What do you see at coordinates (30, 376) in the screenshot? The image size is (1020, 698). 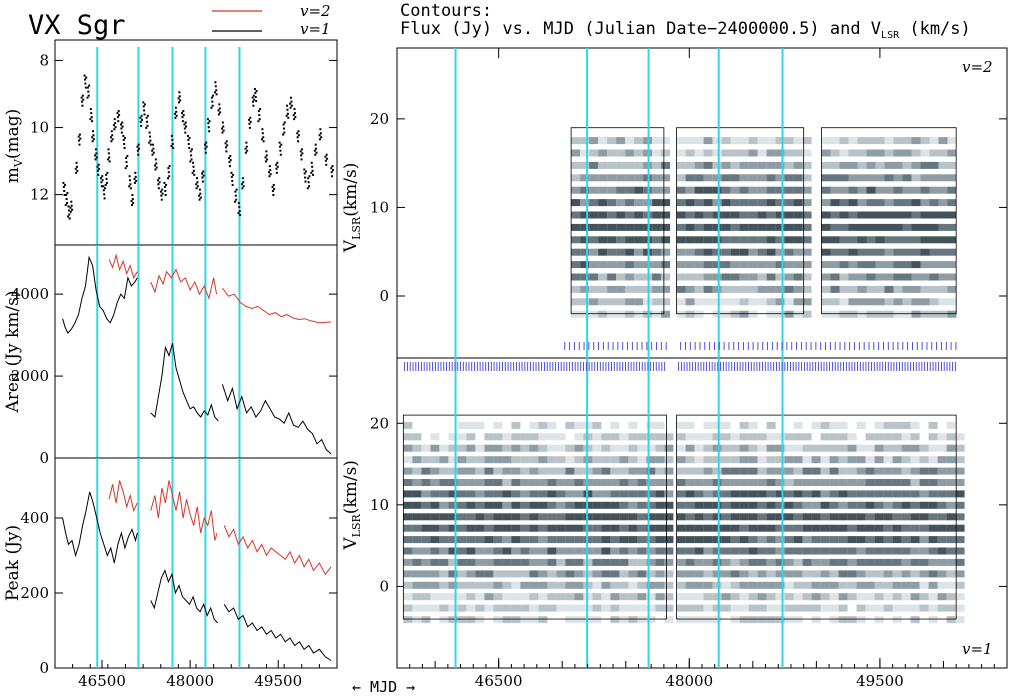 I see `ytick-label: 2000` at bounding box center [30, 376].